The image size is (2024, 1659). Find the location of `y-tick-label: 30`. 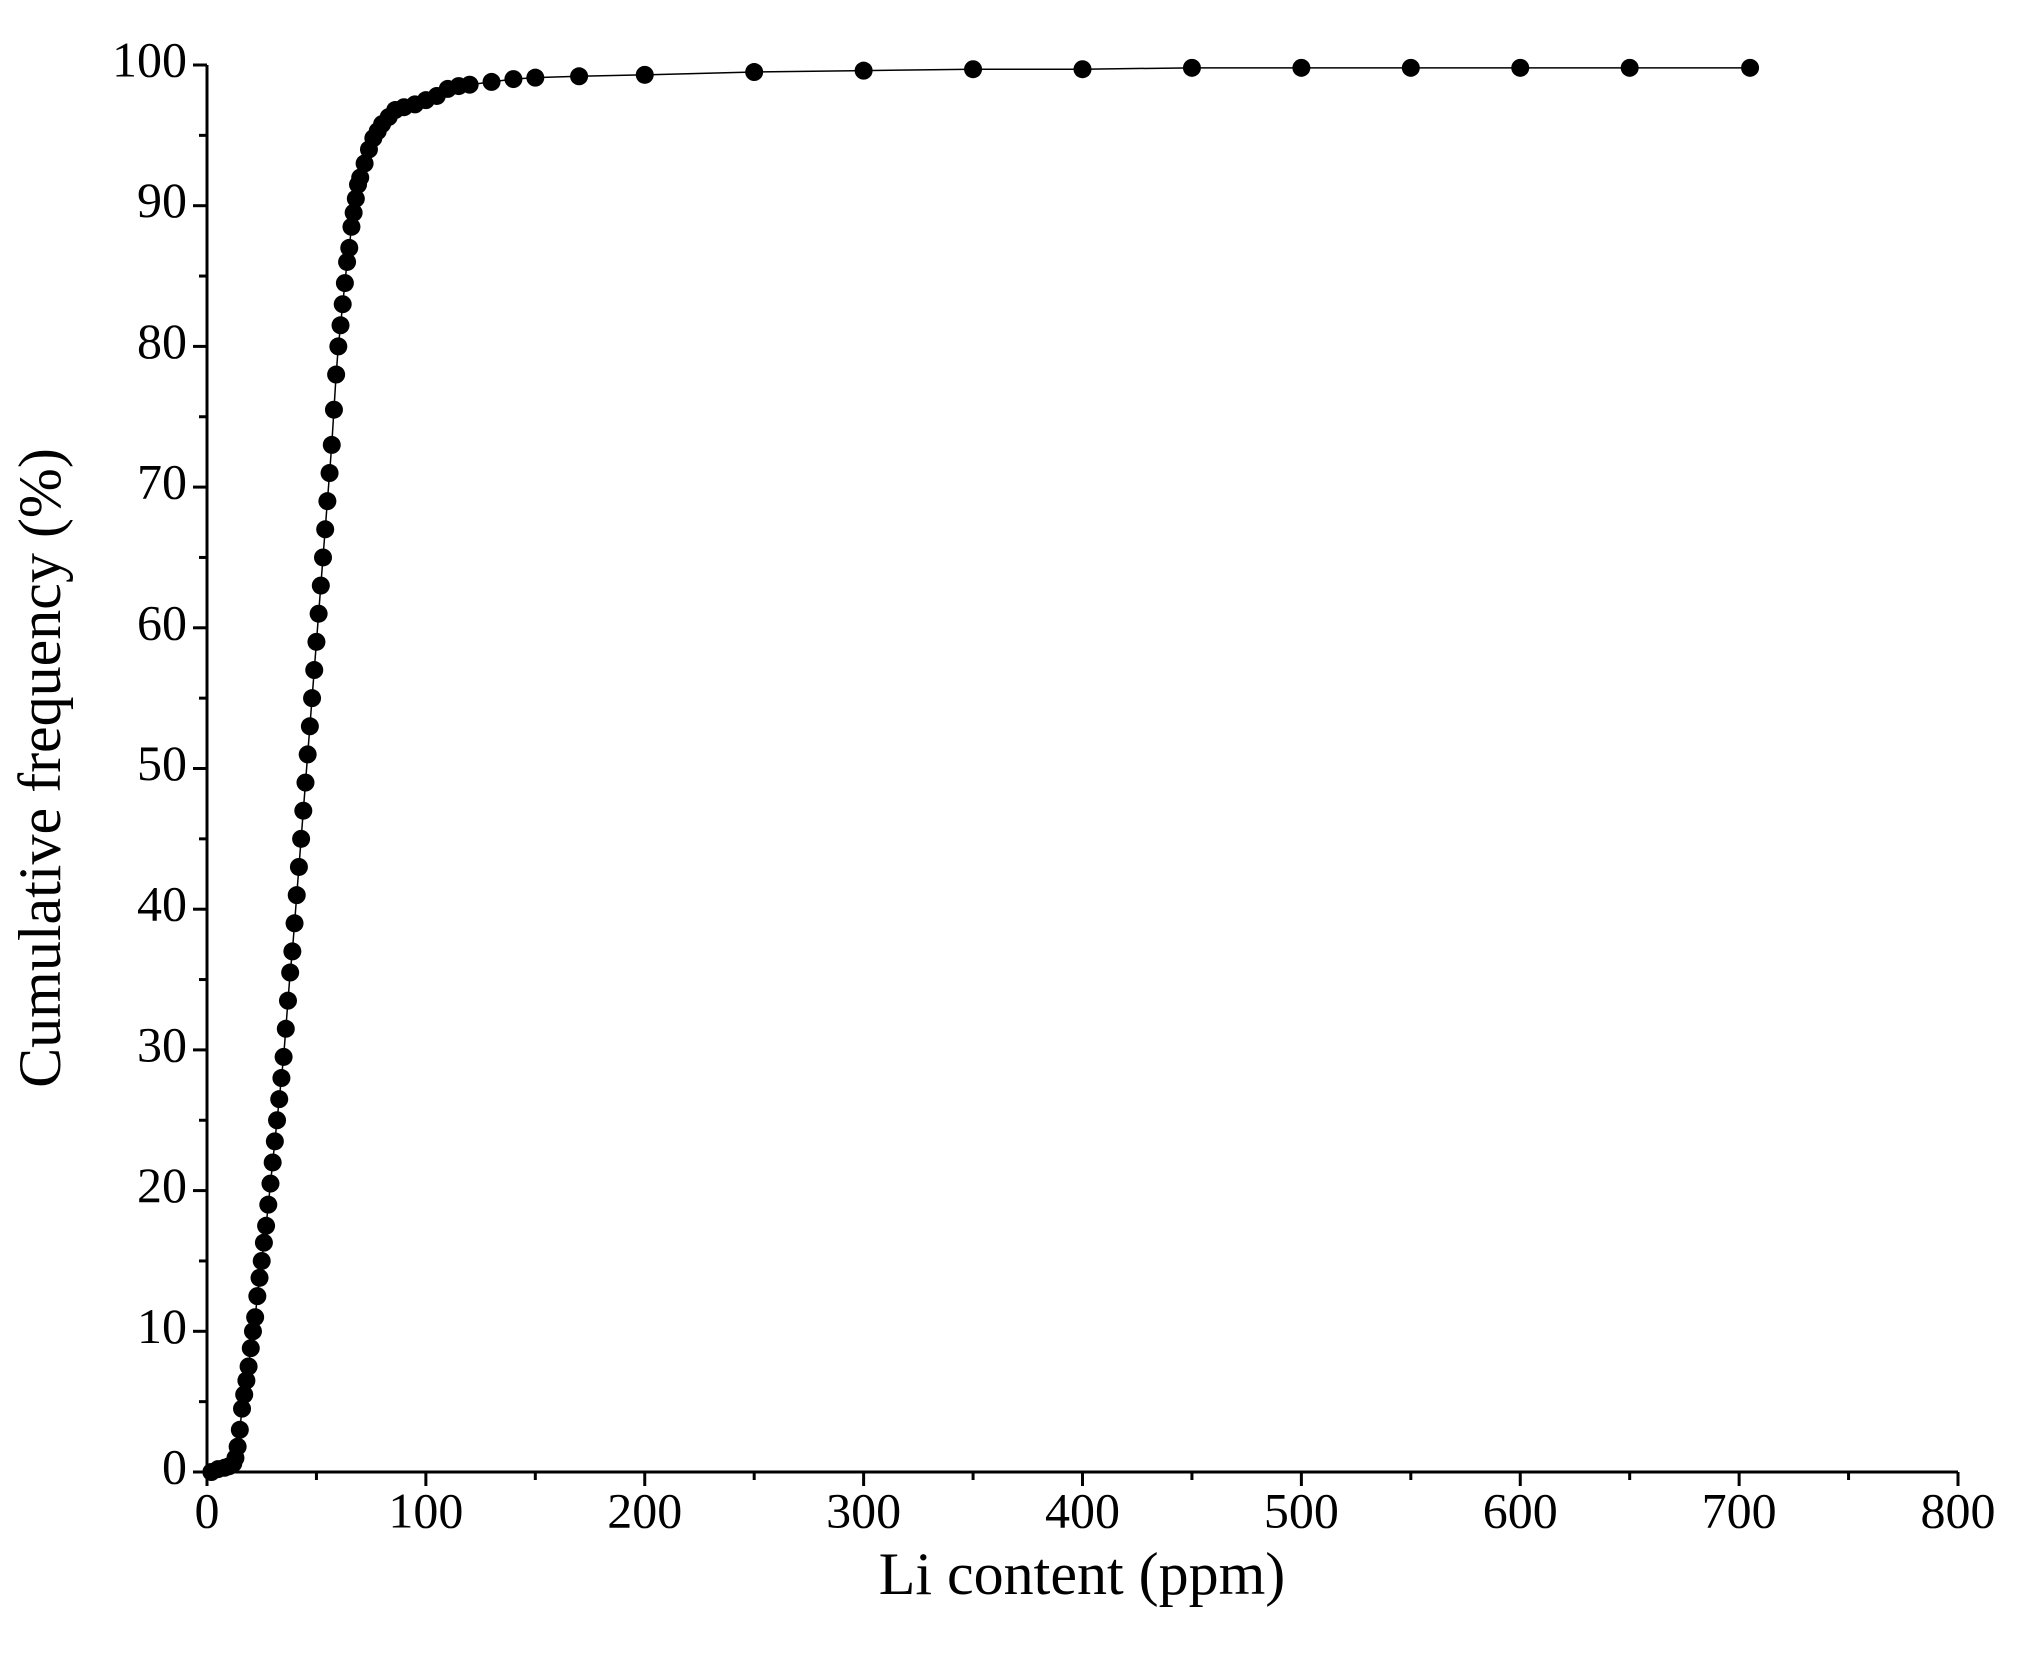

y-tick-label: 30 is located at coordinates (162, 1044).